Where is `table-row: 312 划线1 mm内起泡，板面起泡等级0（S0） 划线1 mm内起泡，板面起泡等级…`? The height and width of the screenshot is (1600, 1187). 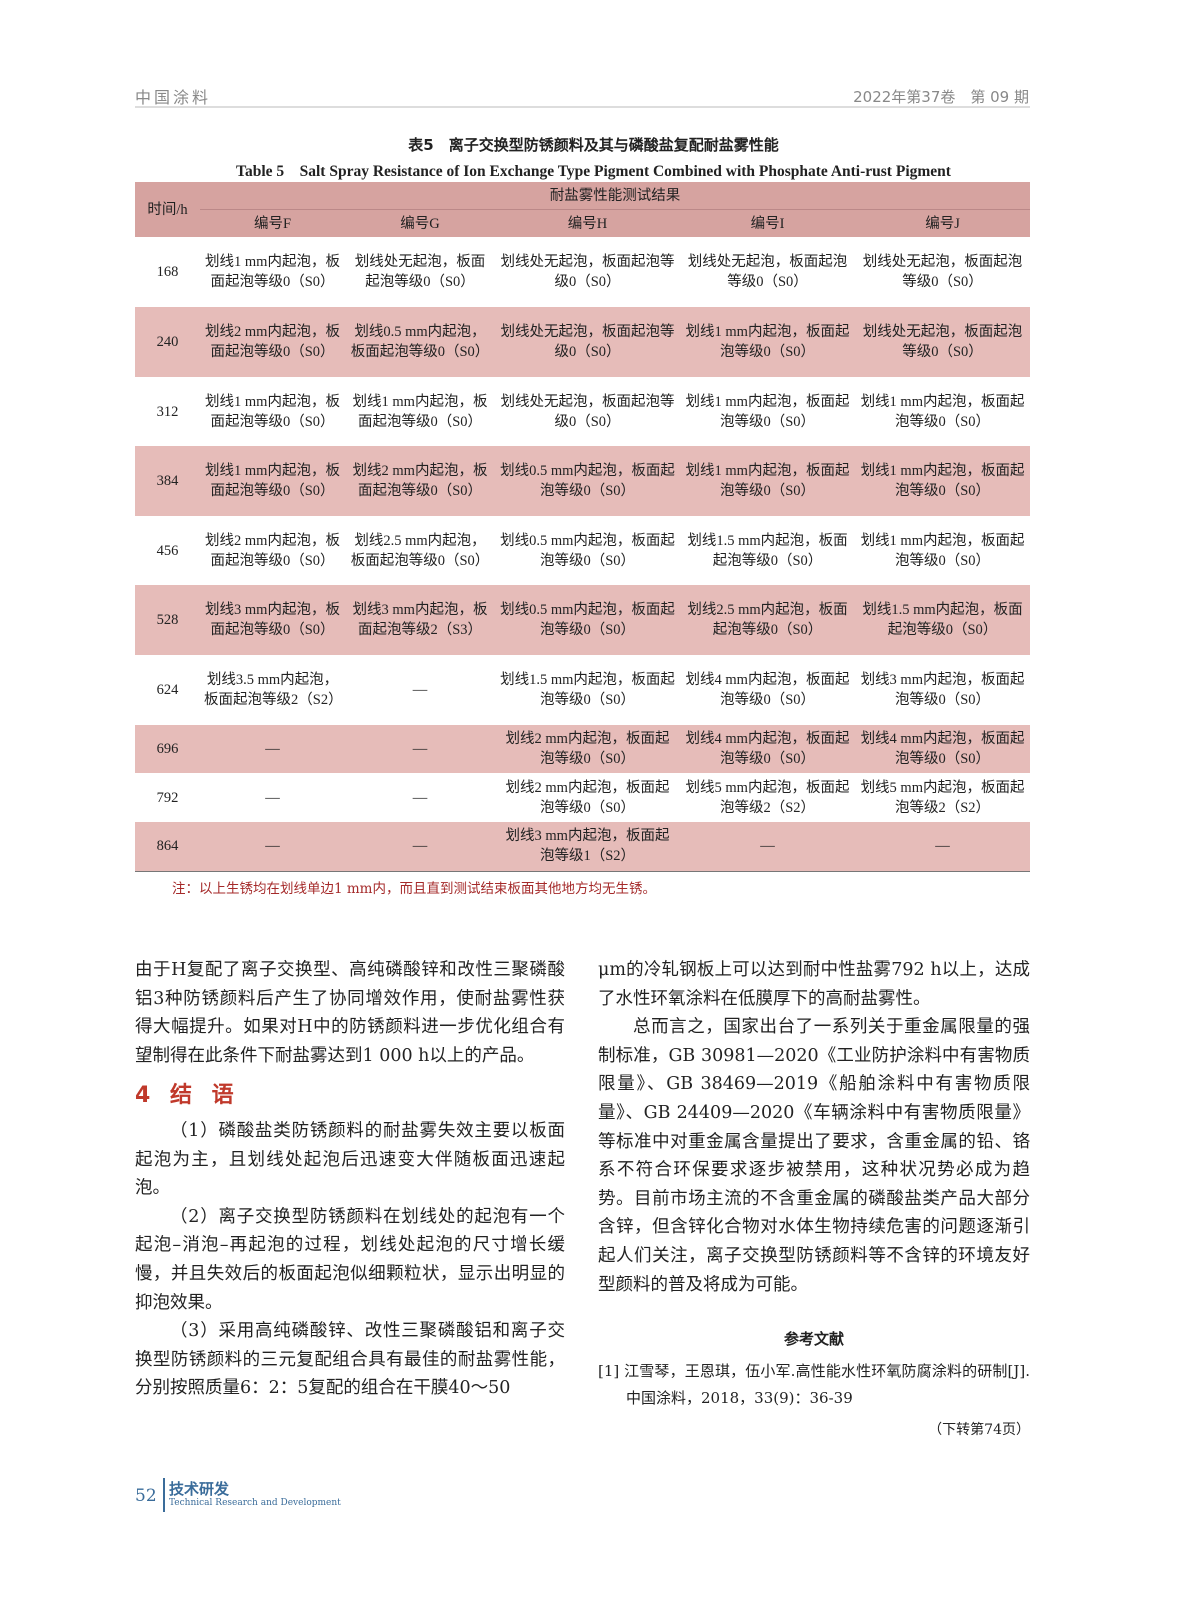 table-row: 312 划线1 mm内起泡，板面起泡等级0（S0） 划线1 mm内起泡，板面起泡等级… is located at coordinates (582, 411).